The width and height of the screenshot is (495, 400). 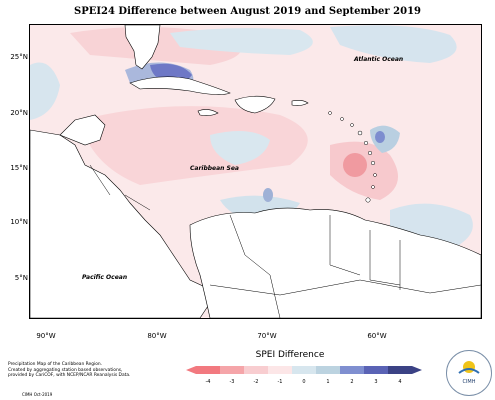 I want to click on logo-emblem, so click(x=469, y=367).